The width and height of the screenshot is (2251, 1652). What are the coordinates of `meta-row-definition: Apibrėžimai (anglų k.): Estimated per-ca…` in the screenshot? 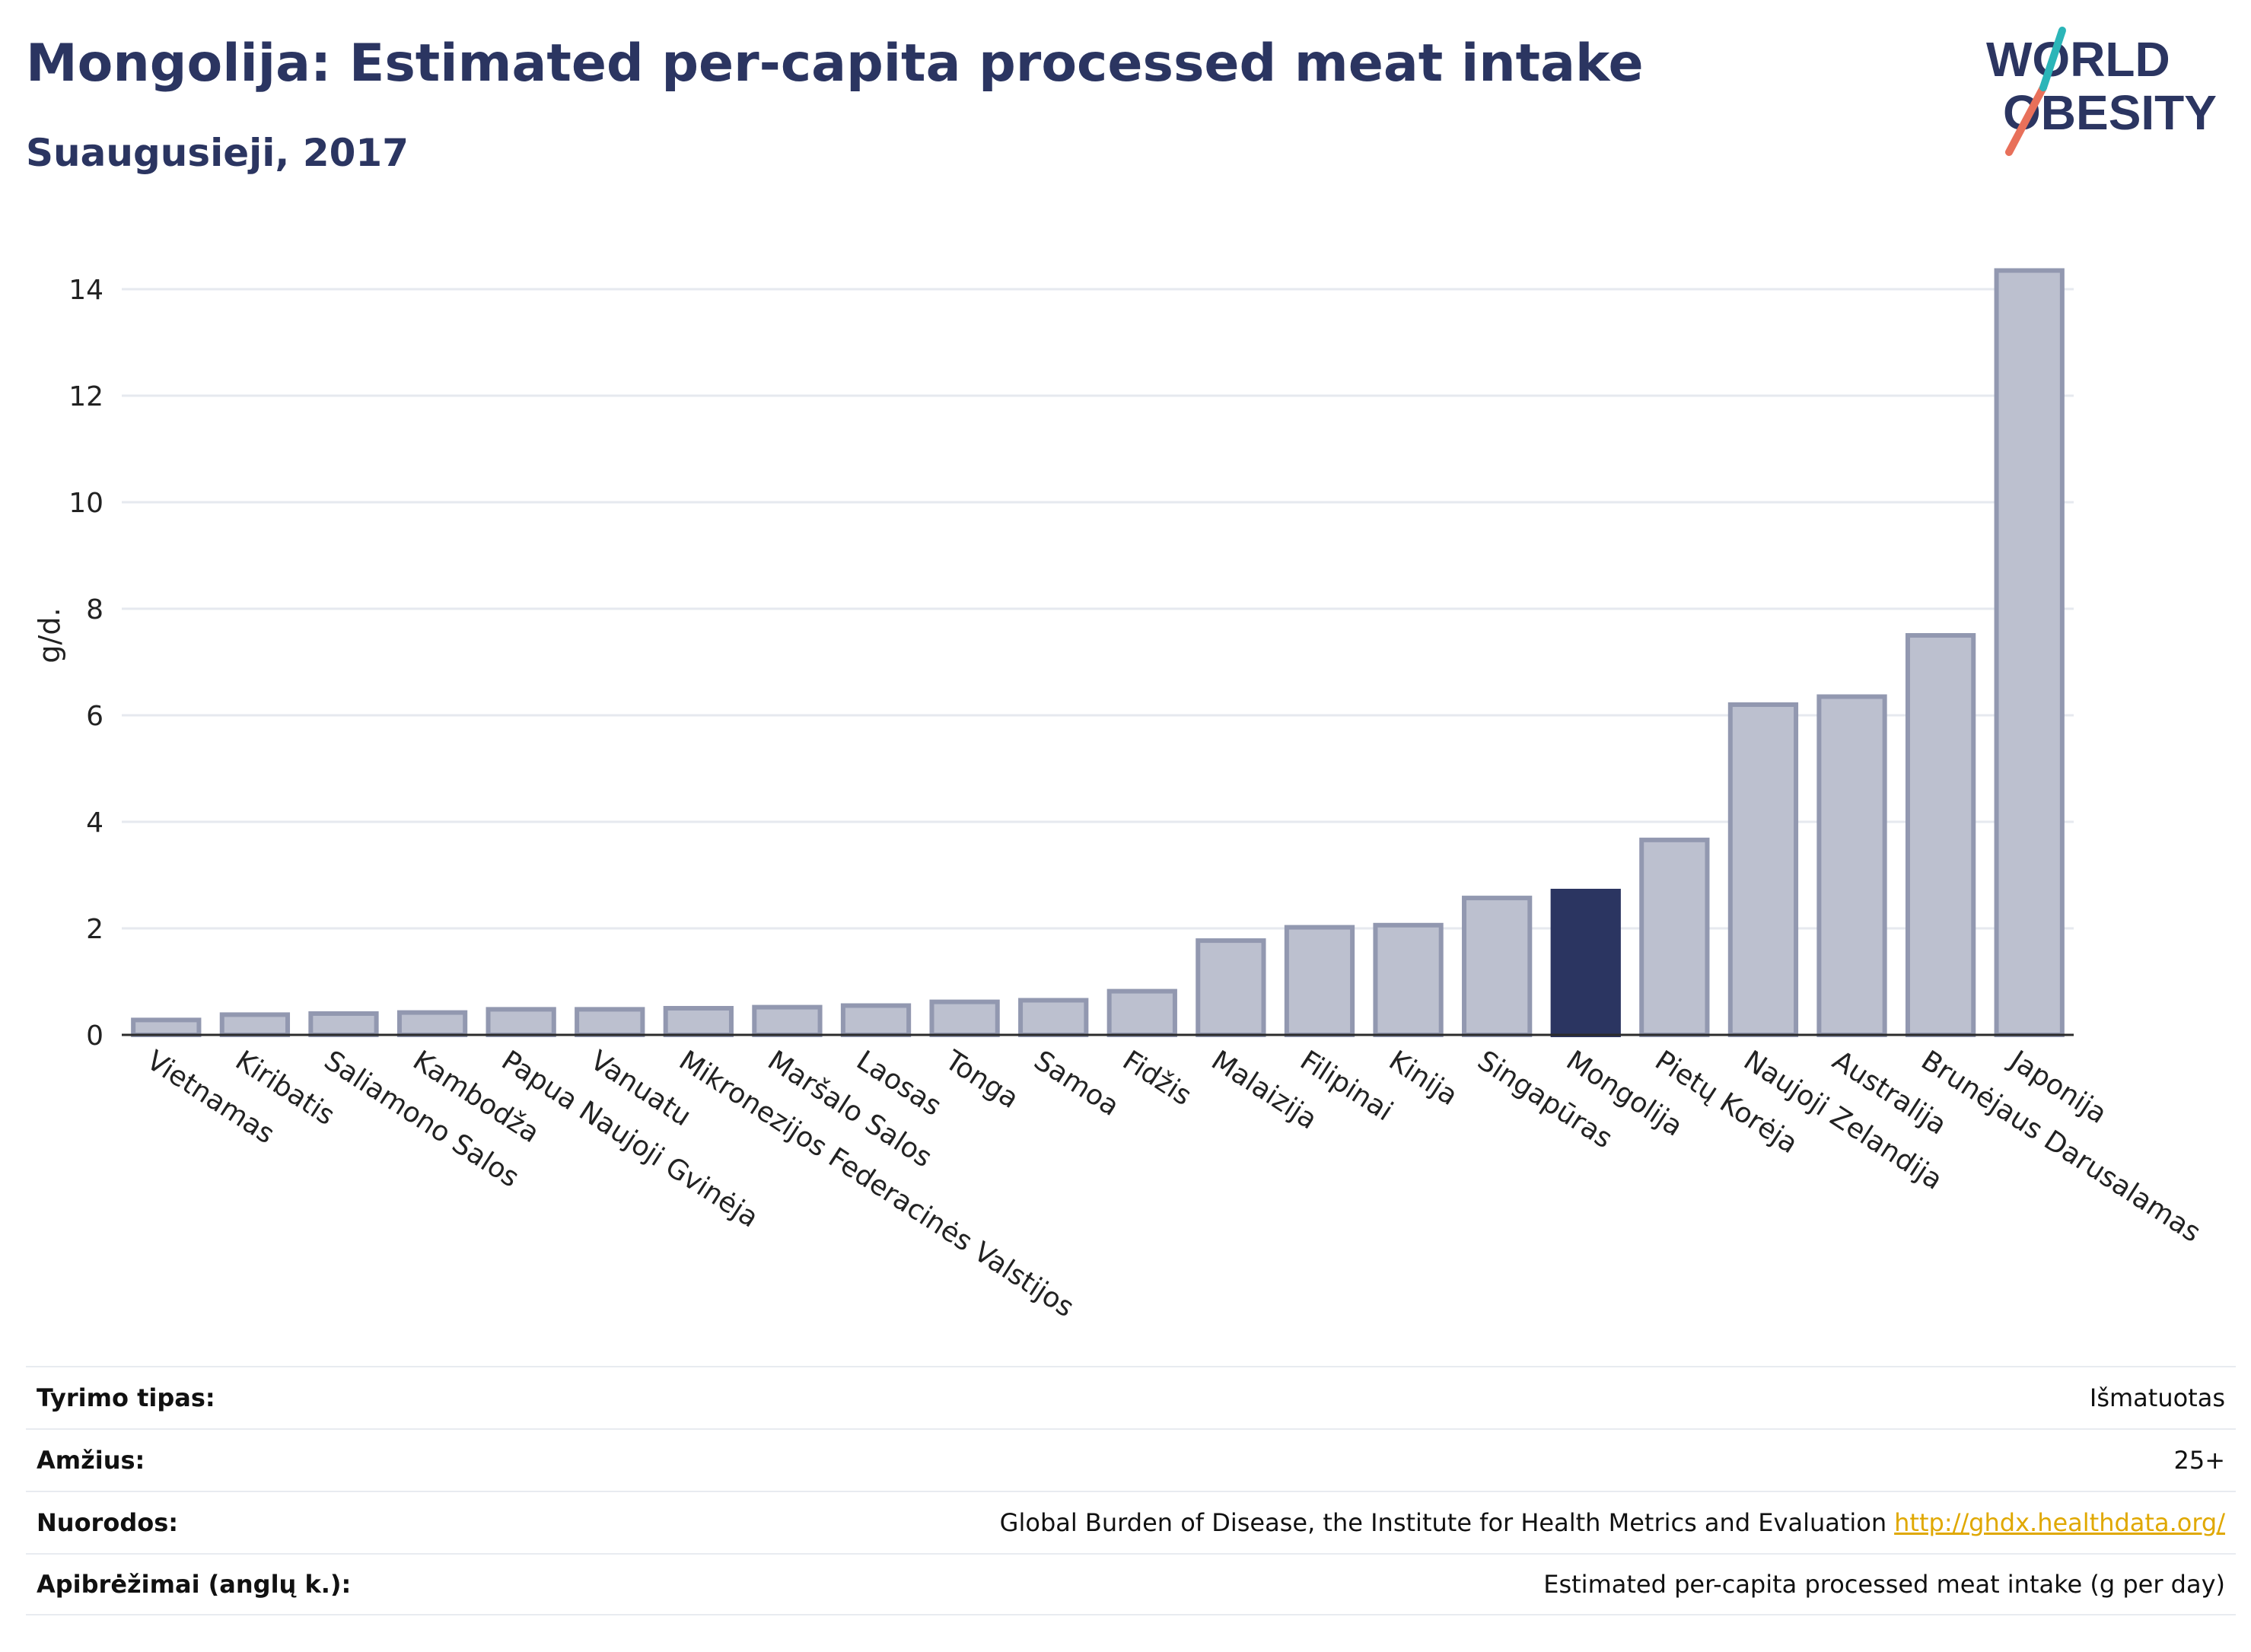 It's located at (1131, 1584).